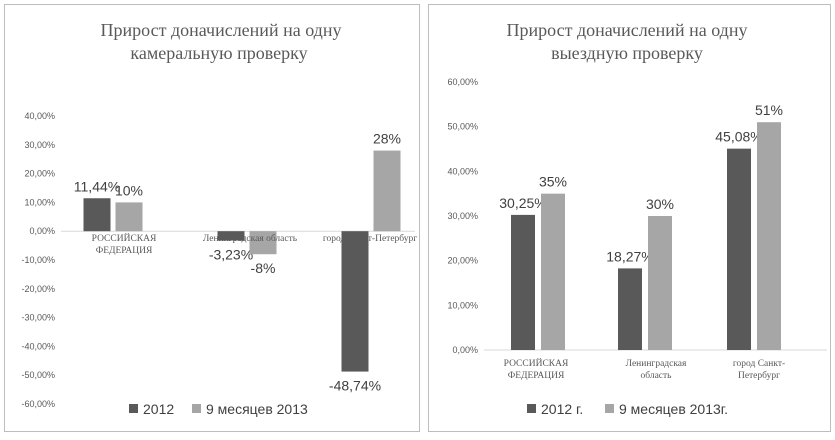  What do you see at coordinates (38, 318) in the screenshot?
I see `left-y-tick-label: -30,00%` at bounding box center [38, 318].